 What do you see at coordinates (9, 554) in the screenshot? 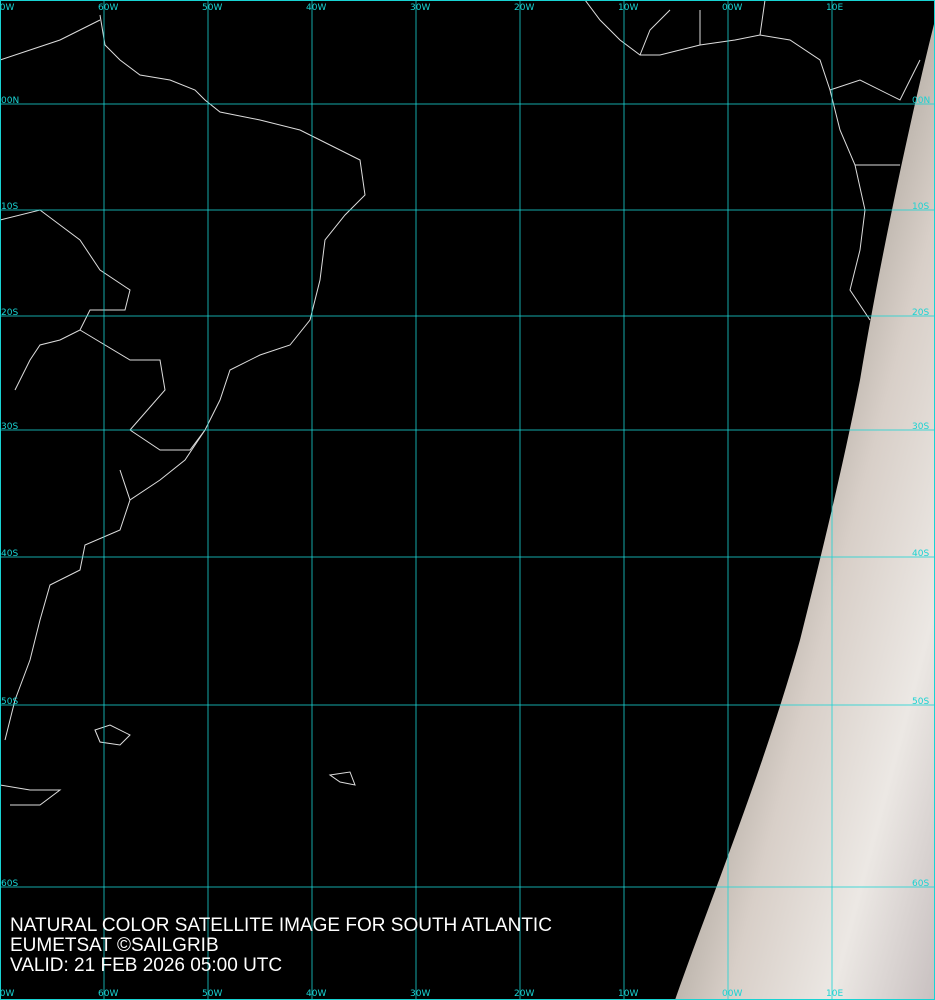
I see `lat-label-left: 40S` at bounding box center [9, 554].